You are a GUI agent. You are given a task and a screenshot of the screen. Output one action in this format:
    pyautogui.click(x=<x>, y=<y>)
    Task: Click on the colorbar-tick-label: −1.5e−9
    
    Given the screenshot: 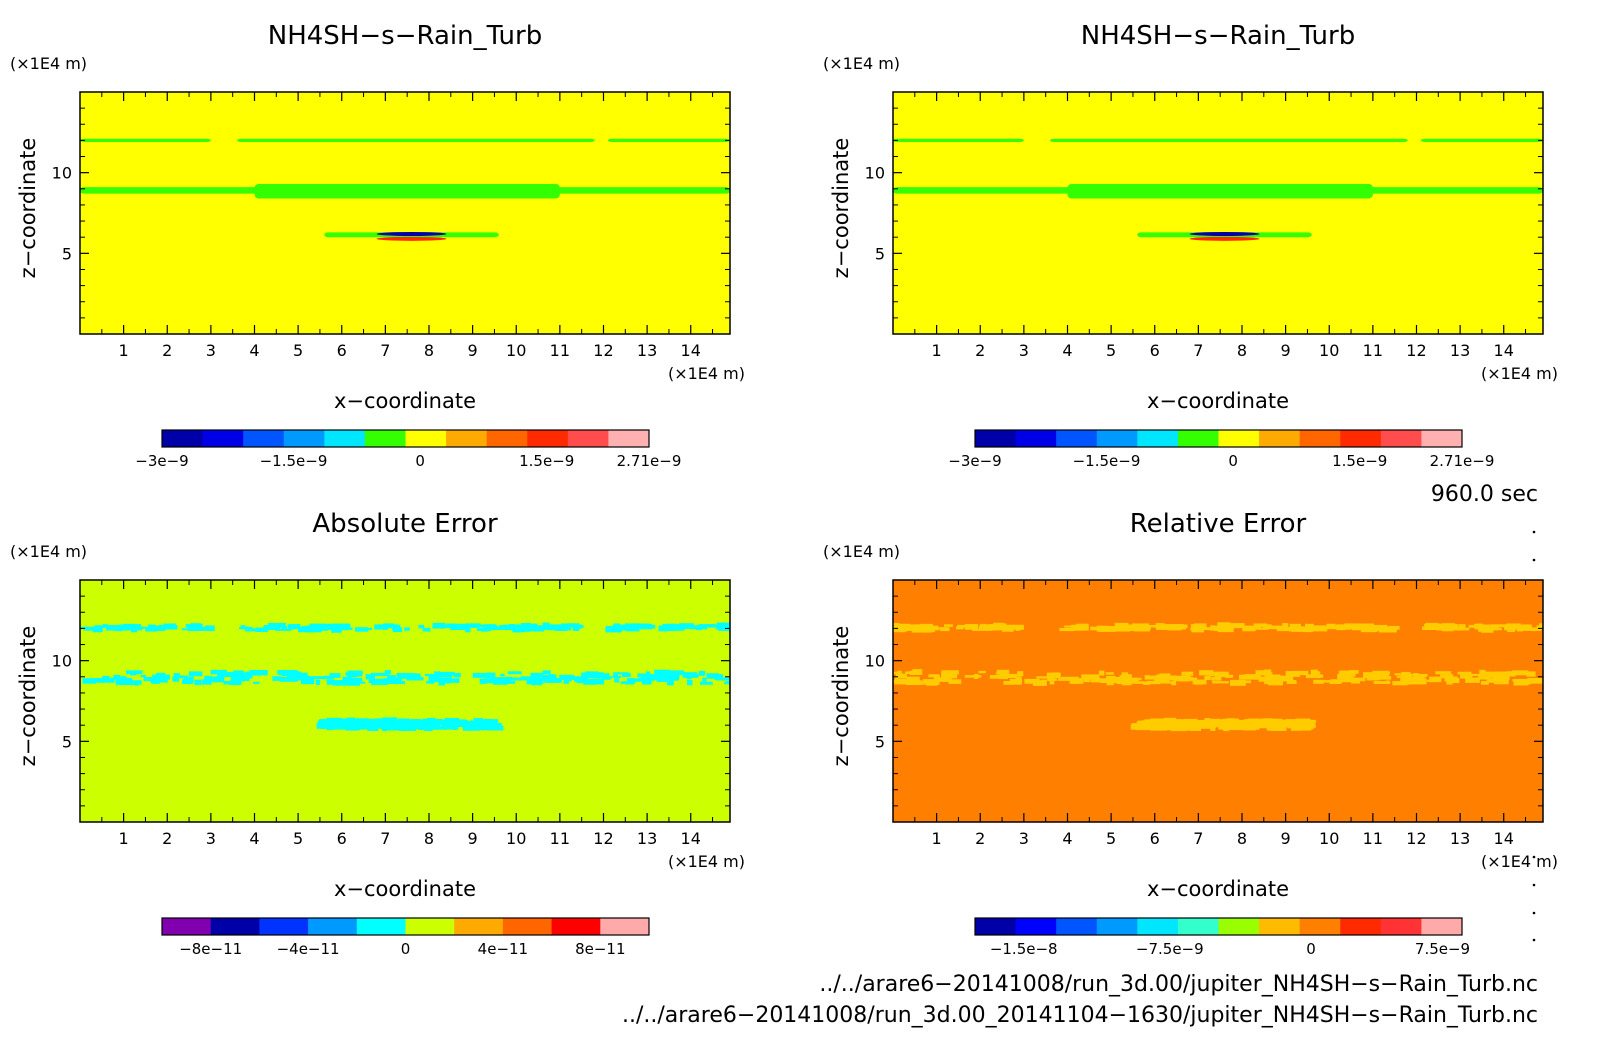 What is the action you would take?
    pyautogui.click(x=294, y=461)
    